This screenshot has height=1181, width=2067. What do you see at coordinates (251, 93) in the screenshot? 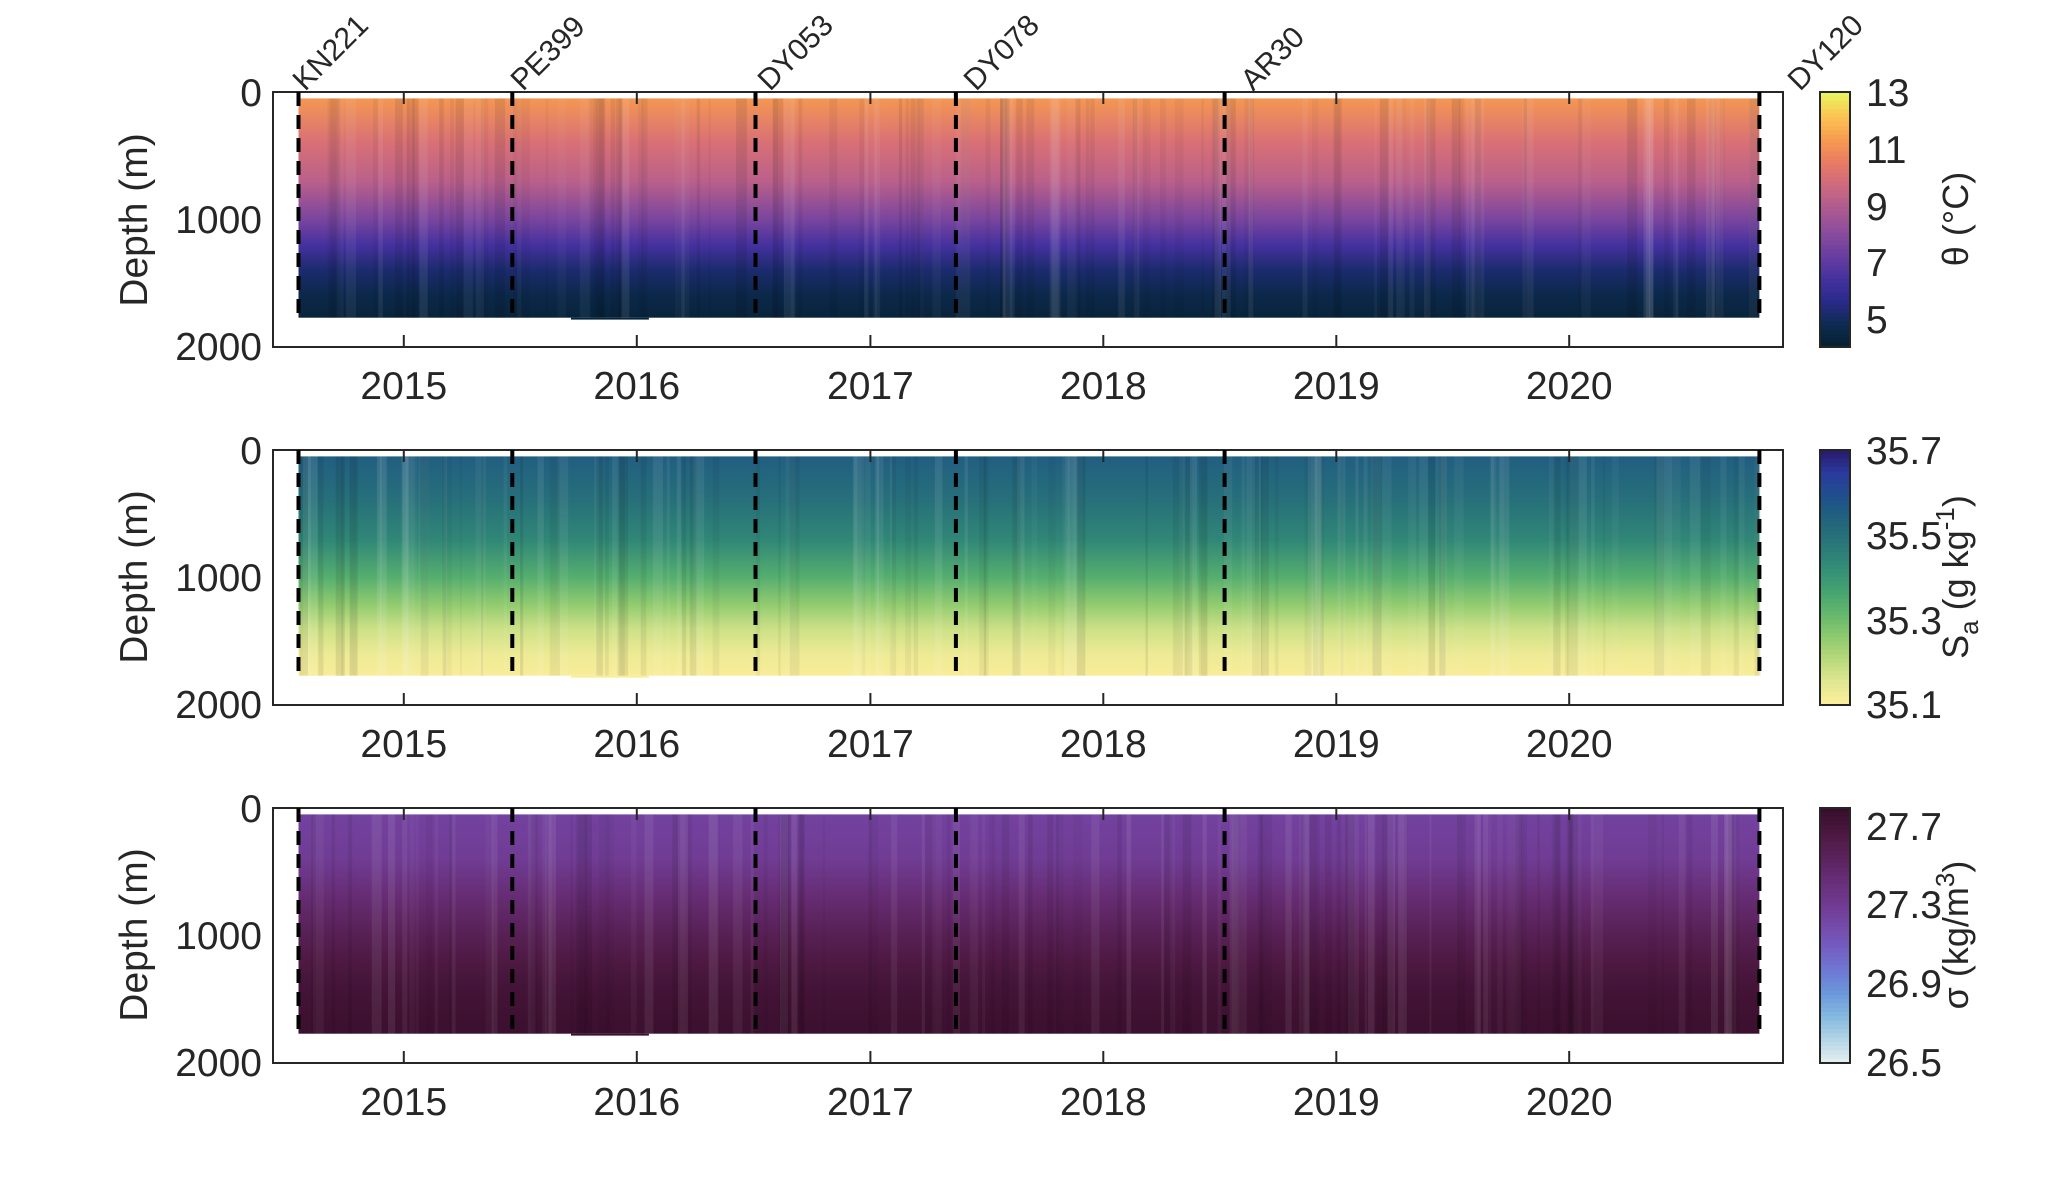
I see `theta-y-tick-0: 0` at bounding box center [251, 93].